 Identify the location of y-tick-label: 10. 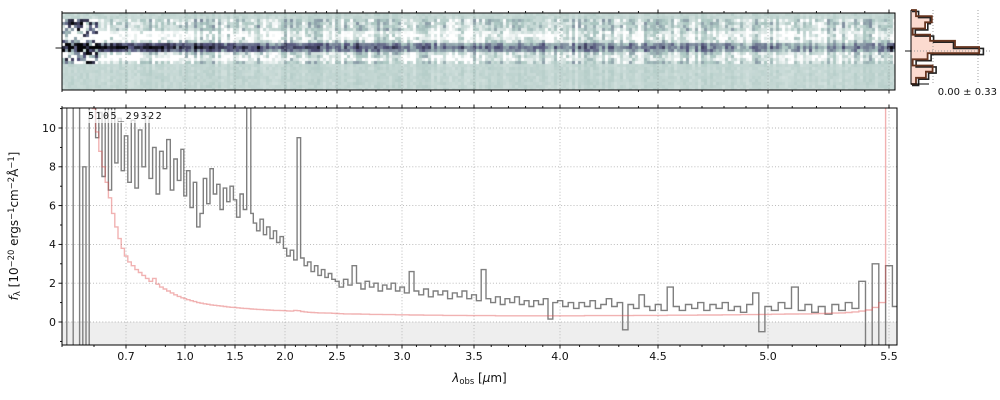
(49, 128).